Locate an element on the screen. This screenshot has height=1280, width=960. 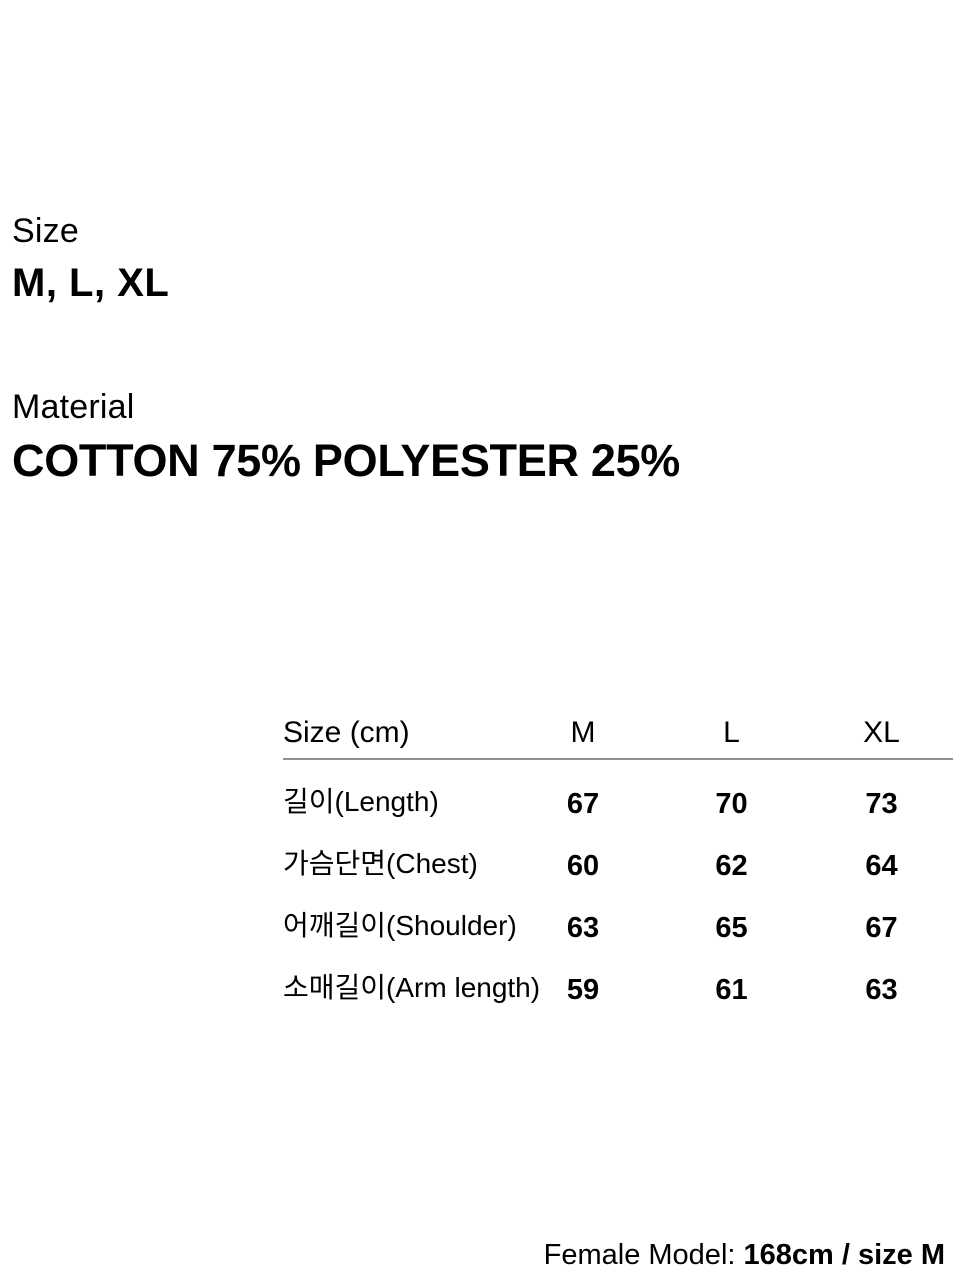
header-col-m: M is located at coordinates (583, 732).